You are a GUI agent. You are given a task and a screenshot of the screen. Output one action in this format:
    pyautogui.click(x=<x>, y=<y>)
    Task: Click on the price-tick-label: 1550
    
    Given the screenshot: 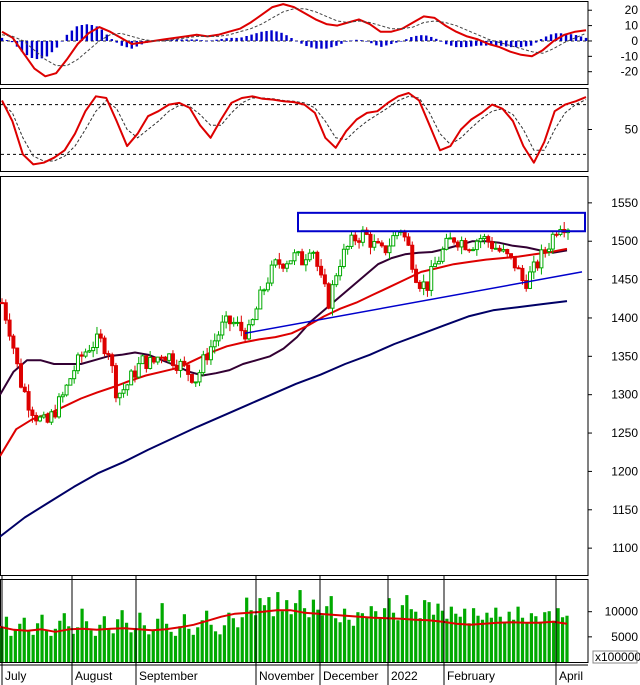 What is the action you would take?
    pyautogui.click(x=624, y=203)
    